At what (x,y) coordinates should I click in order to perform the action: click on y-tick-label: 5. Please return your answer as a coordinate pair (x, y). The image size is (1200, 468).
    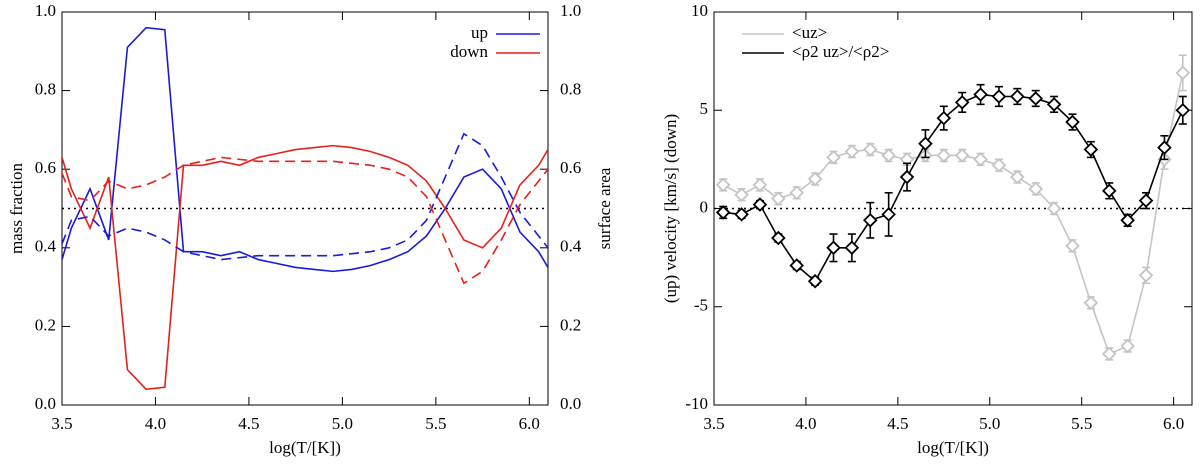
    Looking at the image, I should click on (704, 108).